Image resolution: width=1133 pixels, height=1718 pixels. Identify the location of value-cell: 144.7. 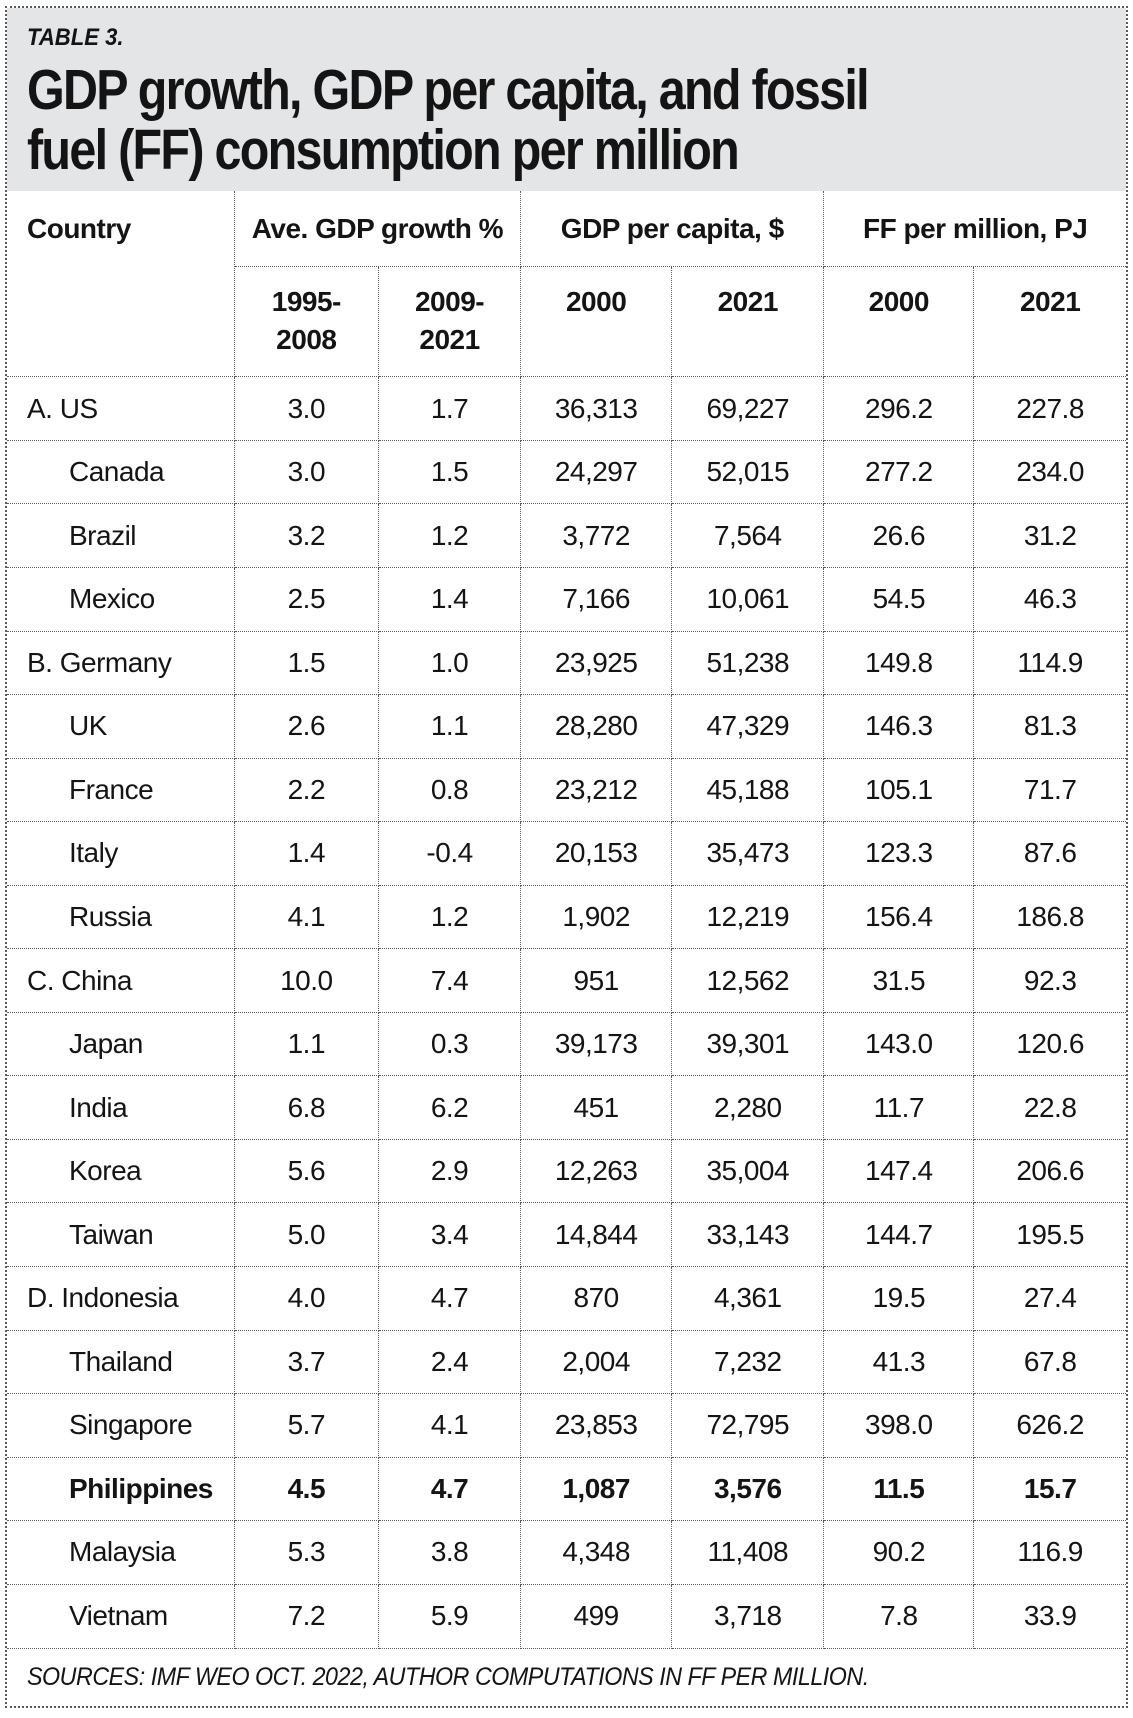
(899, 1234).